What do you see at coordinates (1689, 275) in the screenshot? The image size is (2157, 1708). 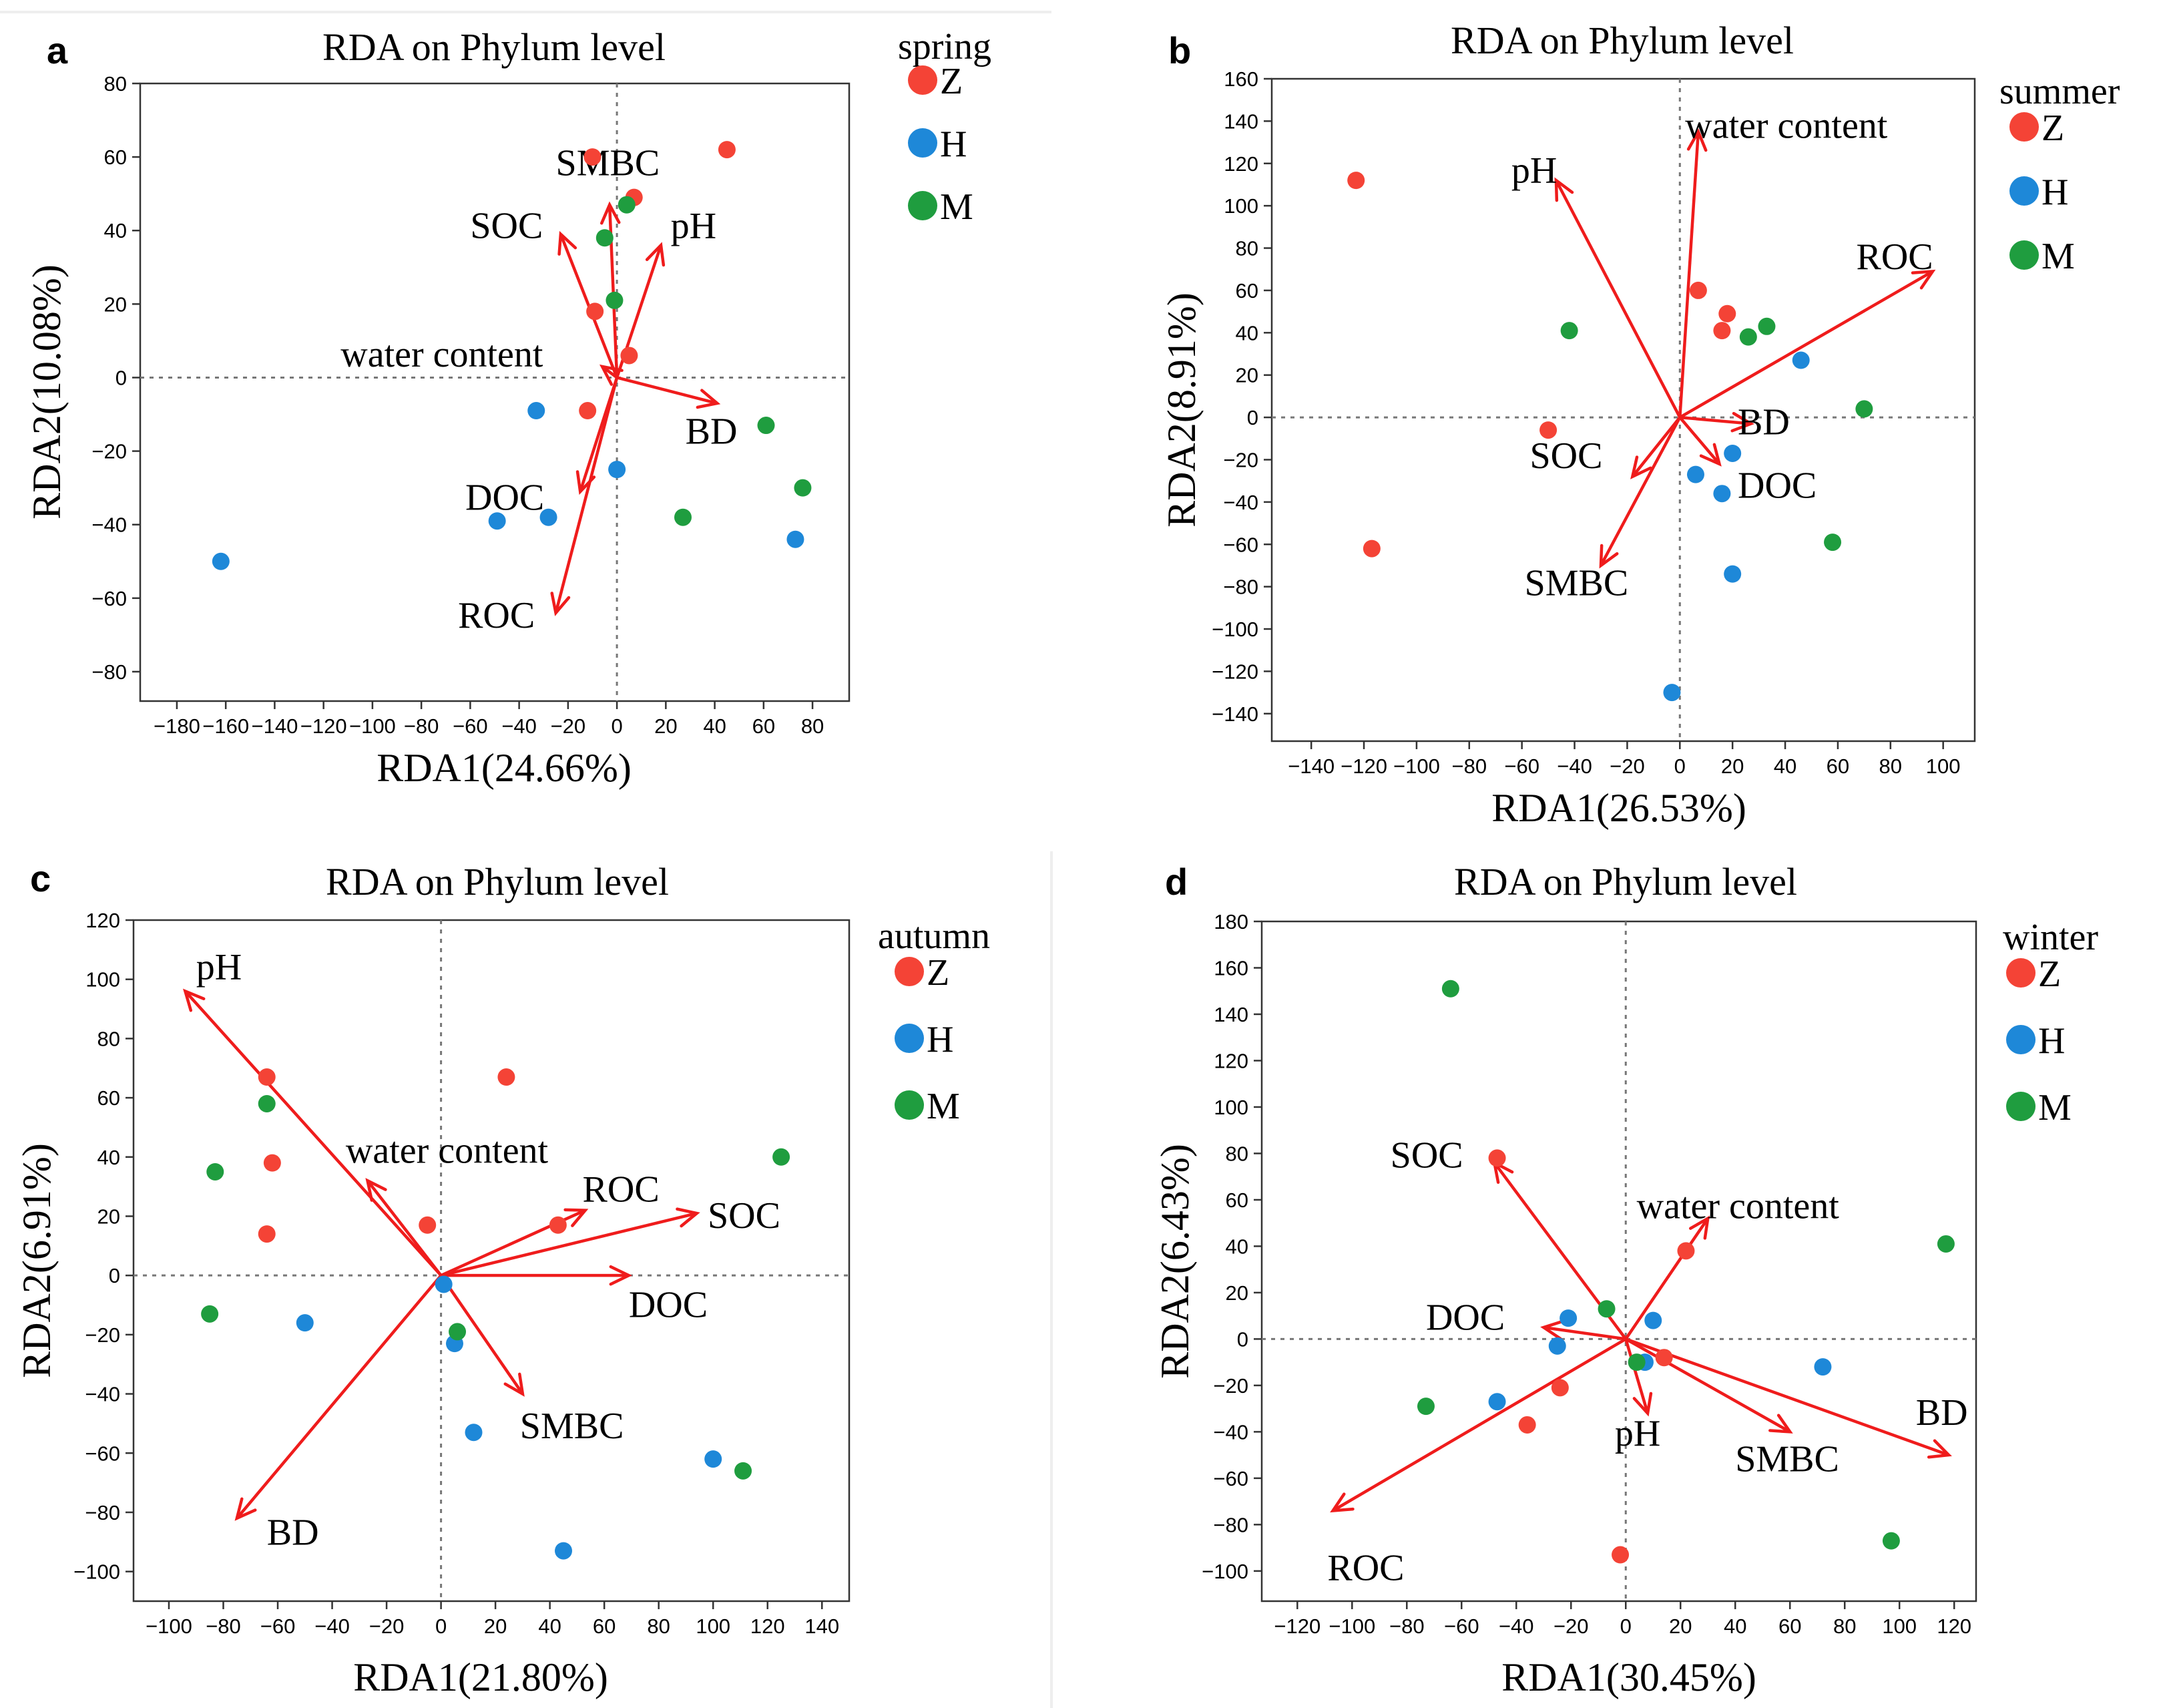 I see `arrow-water-content` at bounding box center [1689, 275].